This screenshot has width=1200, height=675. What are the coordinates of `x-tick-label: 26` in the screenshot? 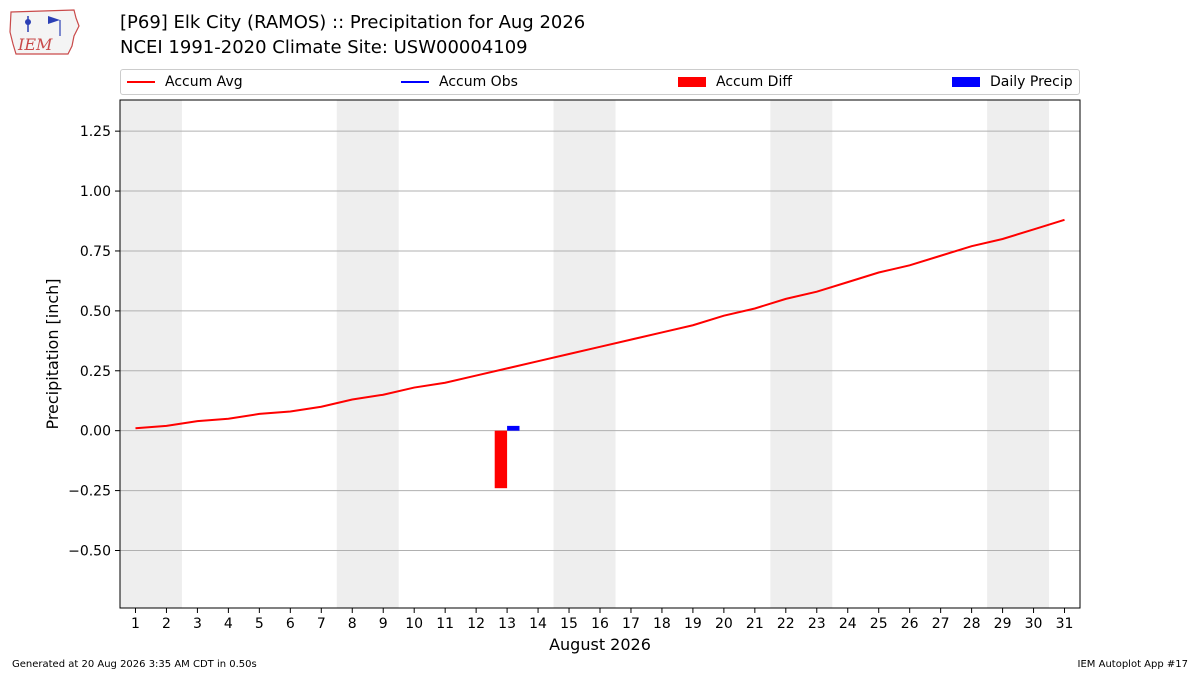 It's located at (910, 624).